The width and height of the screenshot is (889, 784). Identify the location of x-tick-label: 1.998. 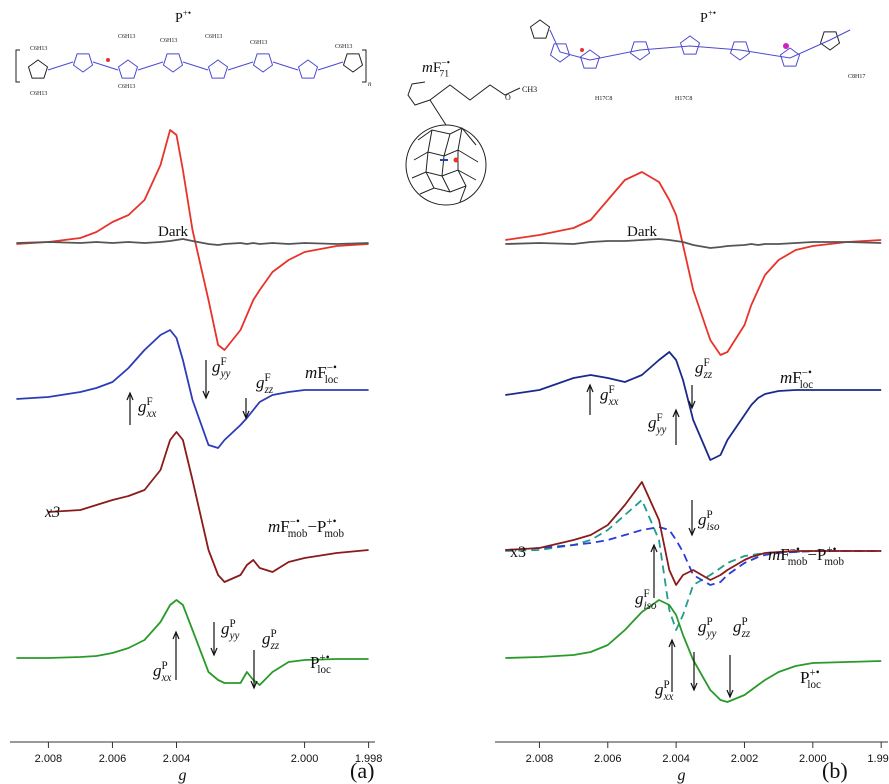
(369, 759).